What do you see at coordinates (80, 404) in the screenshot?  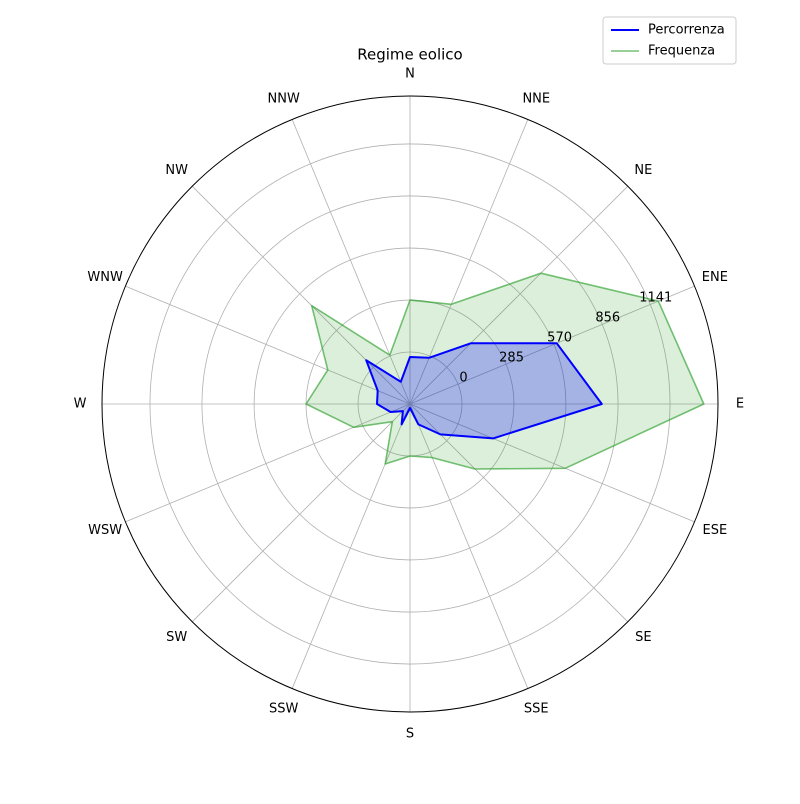 I see `angle-label: W` at bounding box center [80, 404].